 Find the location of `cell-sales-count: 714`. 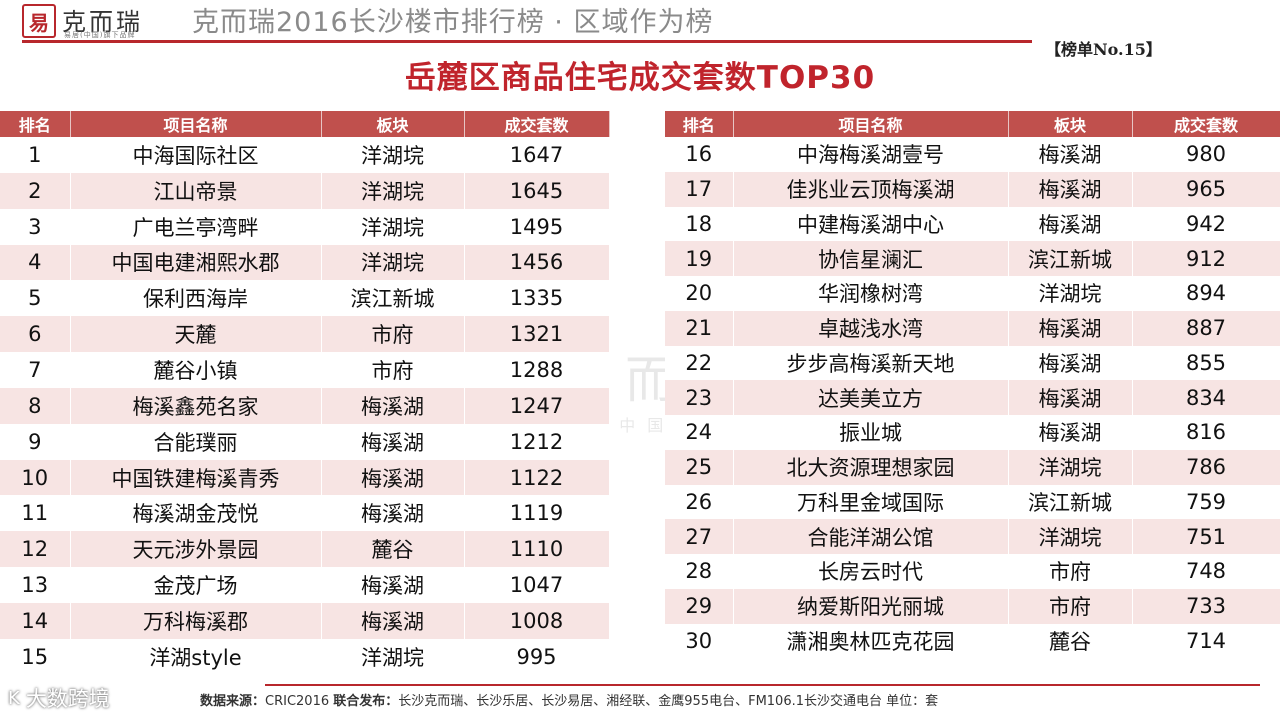

cell-sales-count: 714 is located at coordinates (1206, 641).